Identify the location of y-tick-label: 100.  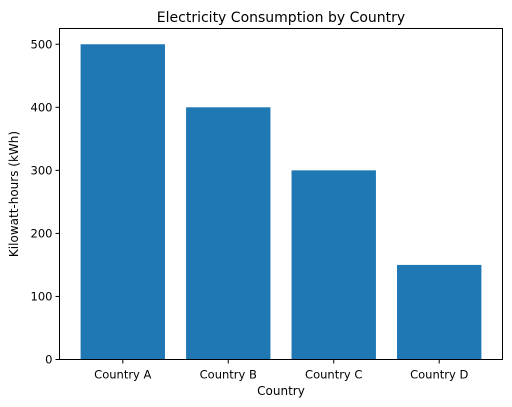
(42, 296).